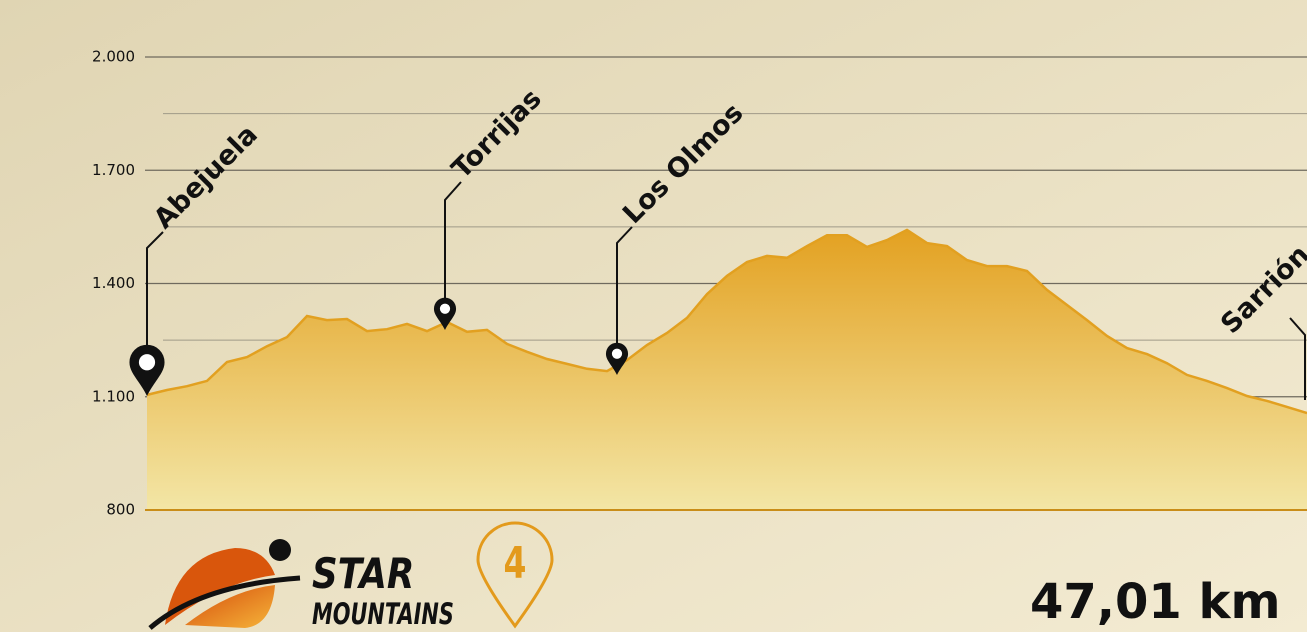 Image resolution: width=1307 pixels, height=632 pixels. What do you see at coordinates (230, 606) in the screenshot?
I see `logo-sun-bottom` at bounding box center [230, 606].